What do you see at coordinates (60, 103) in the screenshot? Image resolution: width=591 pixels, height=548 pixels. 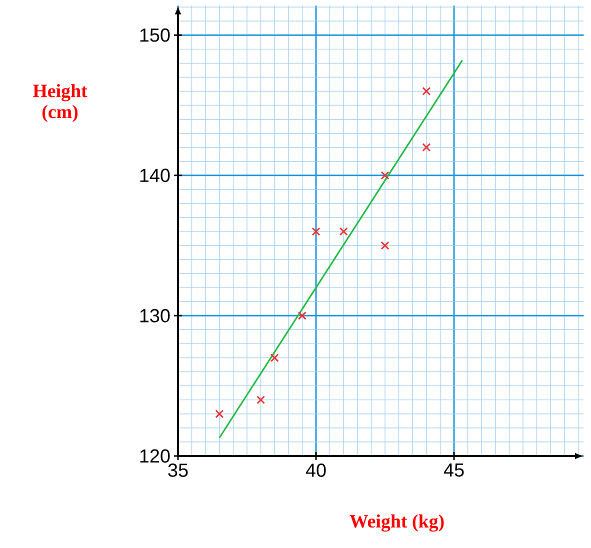 I see `y-axis-title: Height (cm)` at bounding box center [60, 103].